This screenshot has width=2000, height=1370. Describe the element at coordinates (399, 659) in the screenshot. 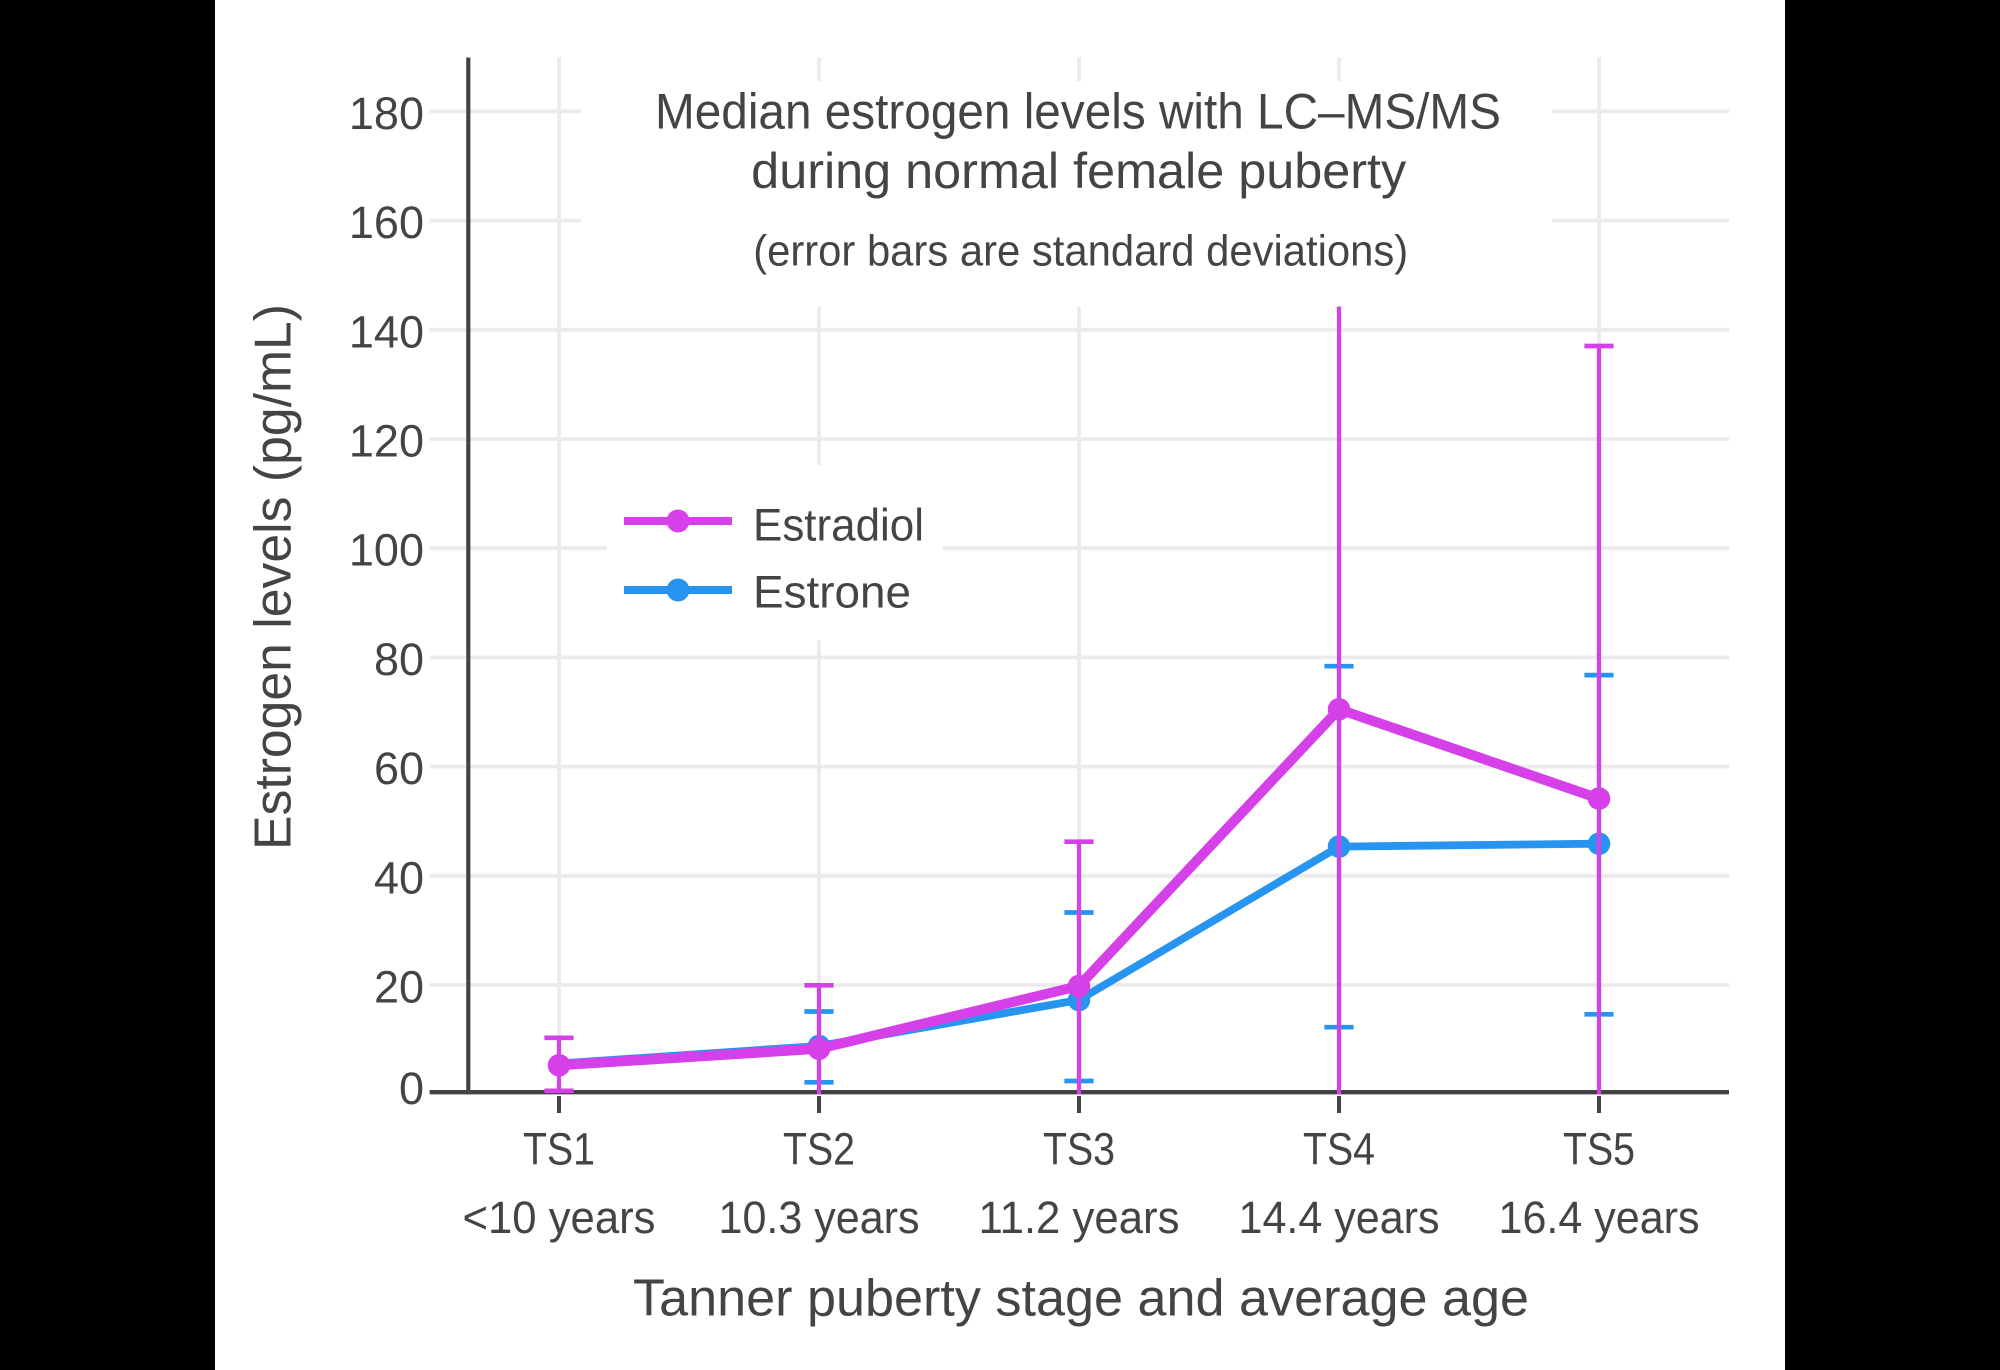

I see `svg-text: 80` at that location.